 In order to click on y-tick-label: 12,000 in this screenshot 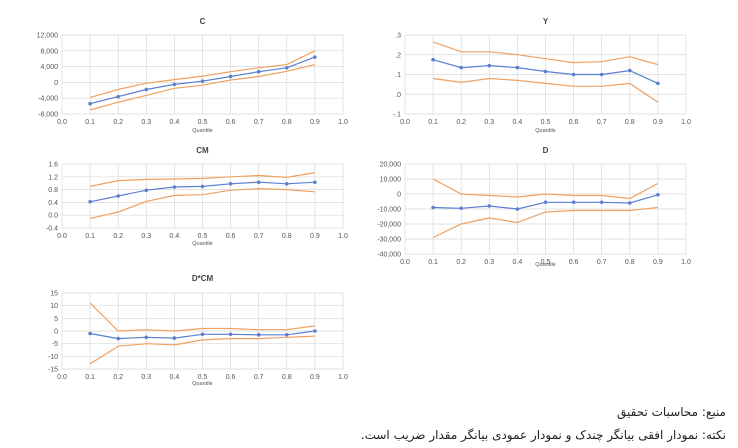, I will do `click(48, 36)`.